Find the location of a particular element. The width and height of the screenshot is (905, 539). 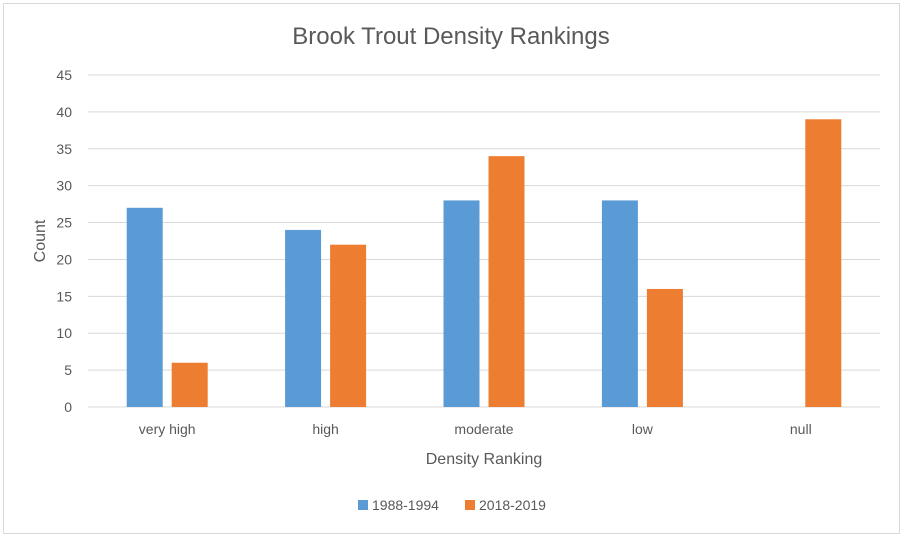

y-tick-label: 45 is located at coordinates (64, 75).